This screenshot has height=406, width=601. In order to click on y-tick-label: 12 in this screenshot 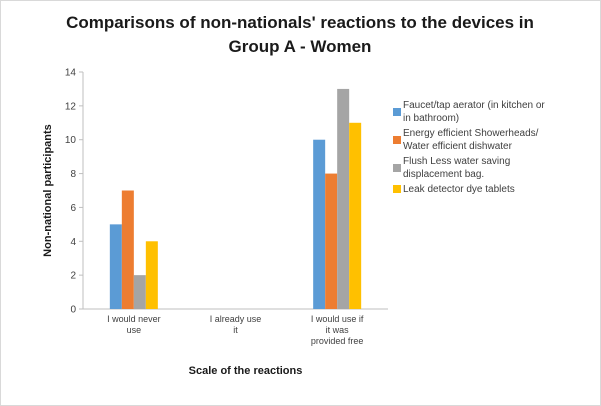, I will do `click(71, 106)`.